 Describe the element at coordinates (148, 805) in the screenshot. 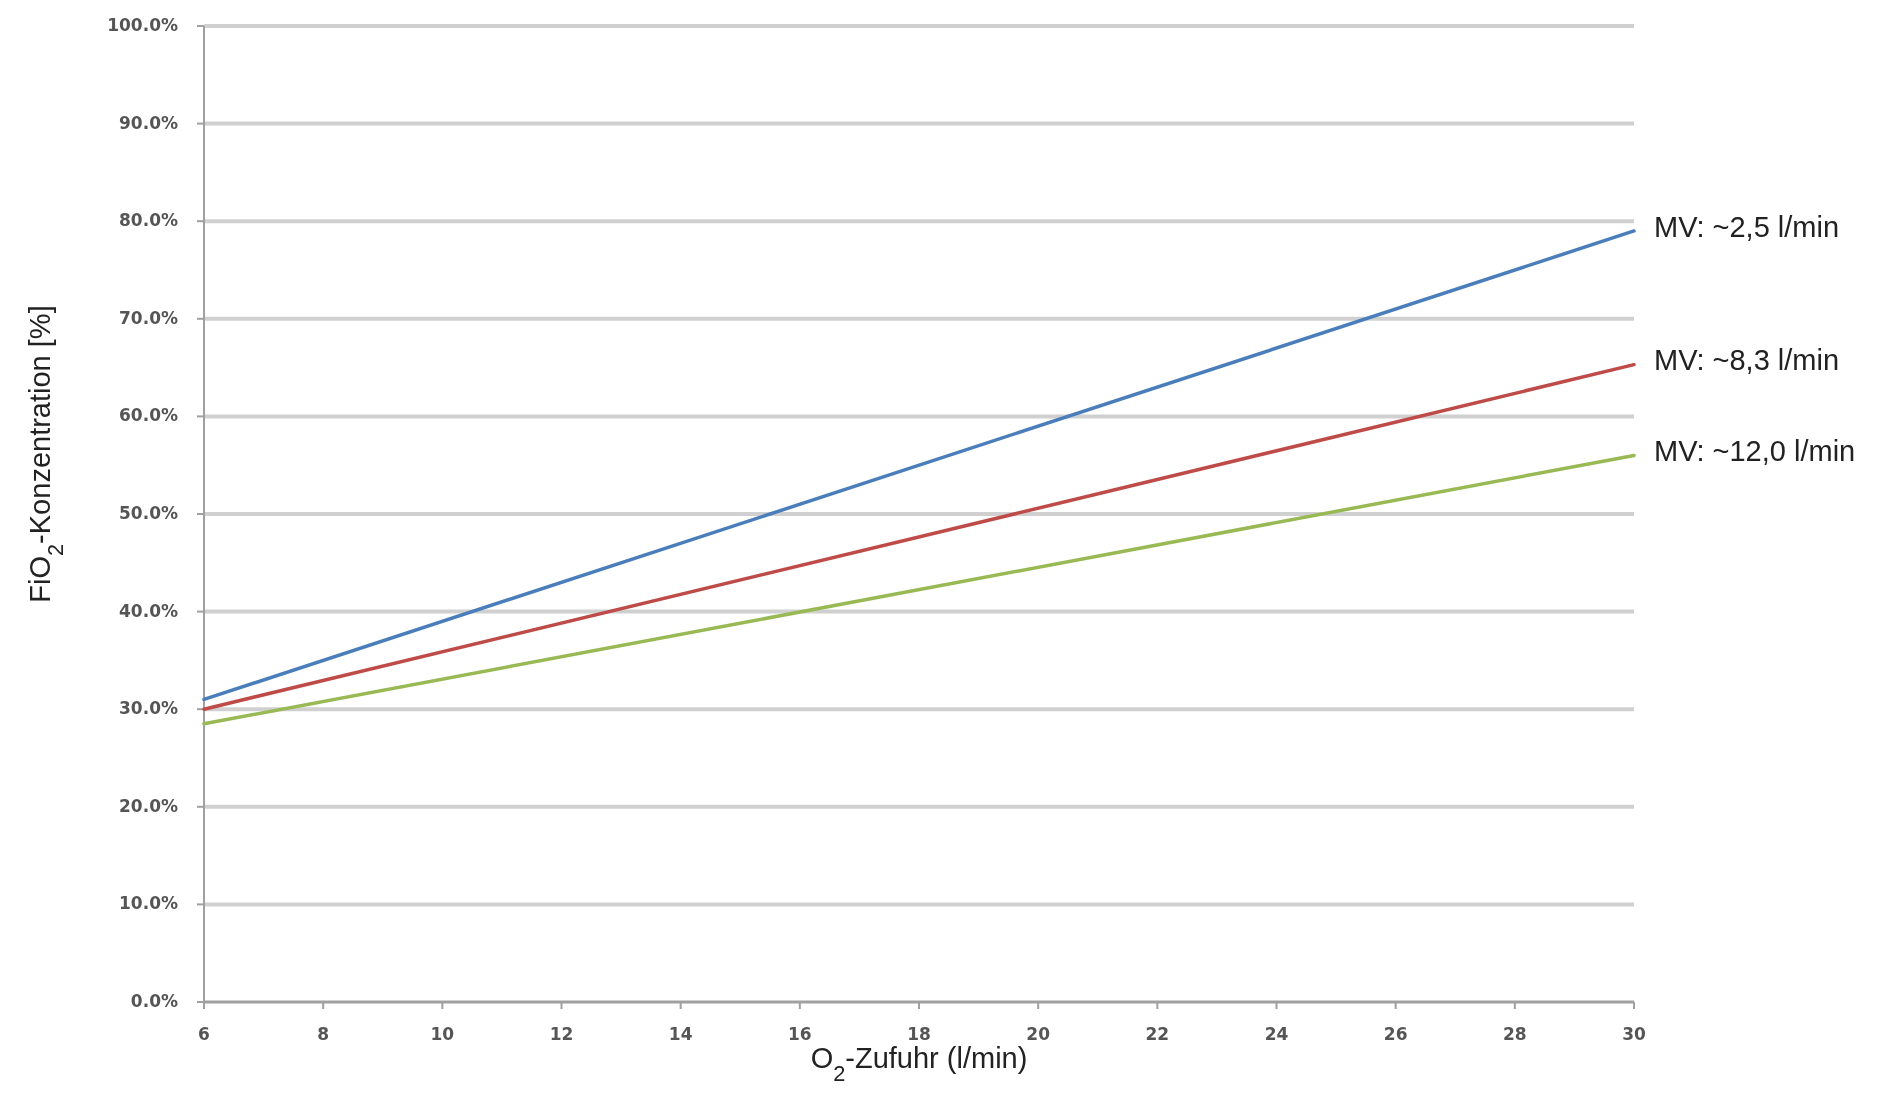

I see `y-tick-label: 20.0%` at that location.